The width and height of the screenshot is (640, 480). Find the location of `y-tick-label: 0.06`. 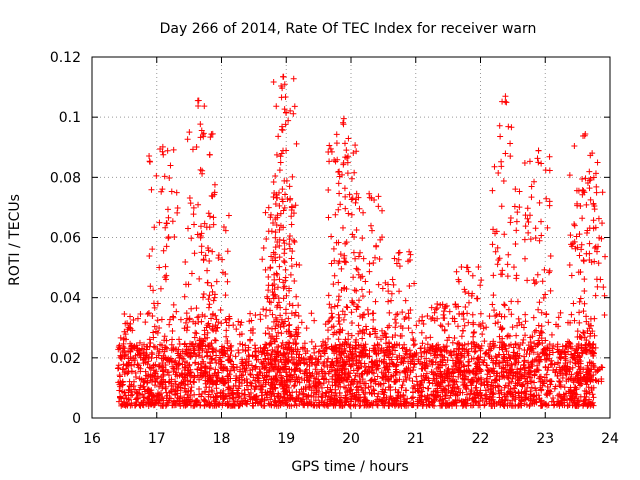

y-tick-label: 0.06 is located at coordinates (65, 239).